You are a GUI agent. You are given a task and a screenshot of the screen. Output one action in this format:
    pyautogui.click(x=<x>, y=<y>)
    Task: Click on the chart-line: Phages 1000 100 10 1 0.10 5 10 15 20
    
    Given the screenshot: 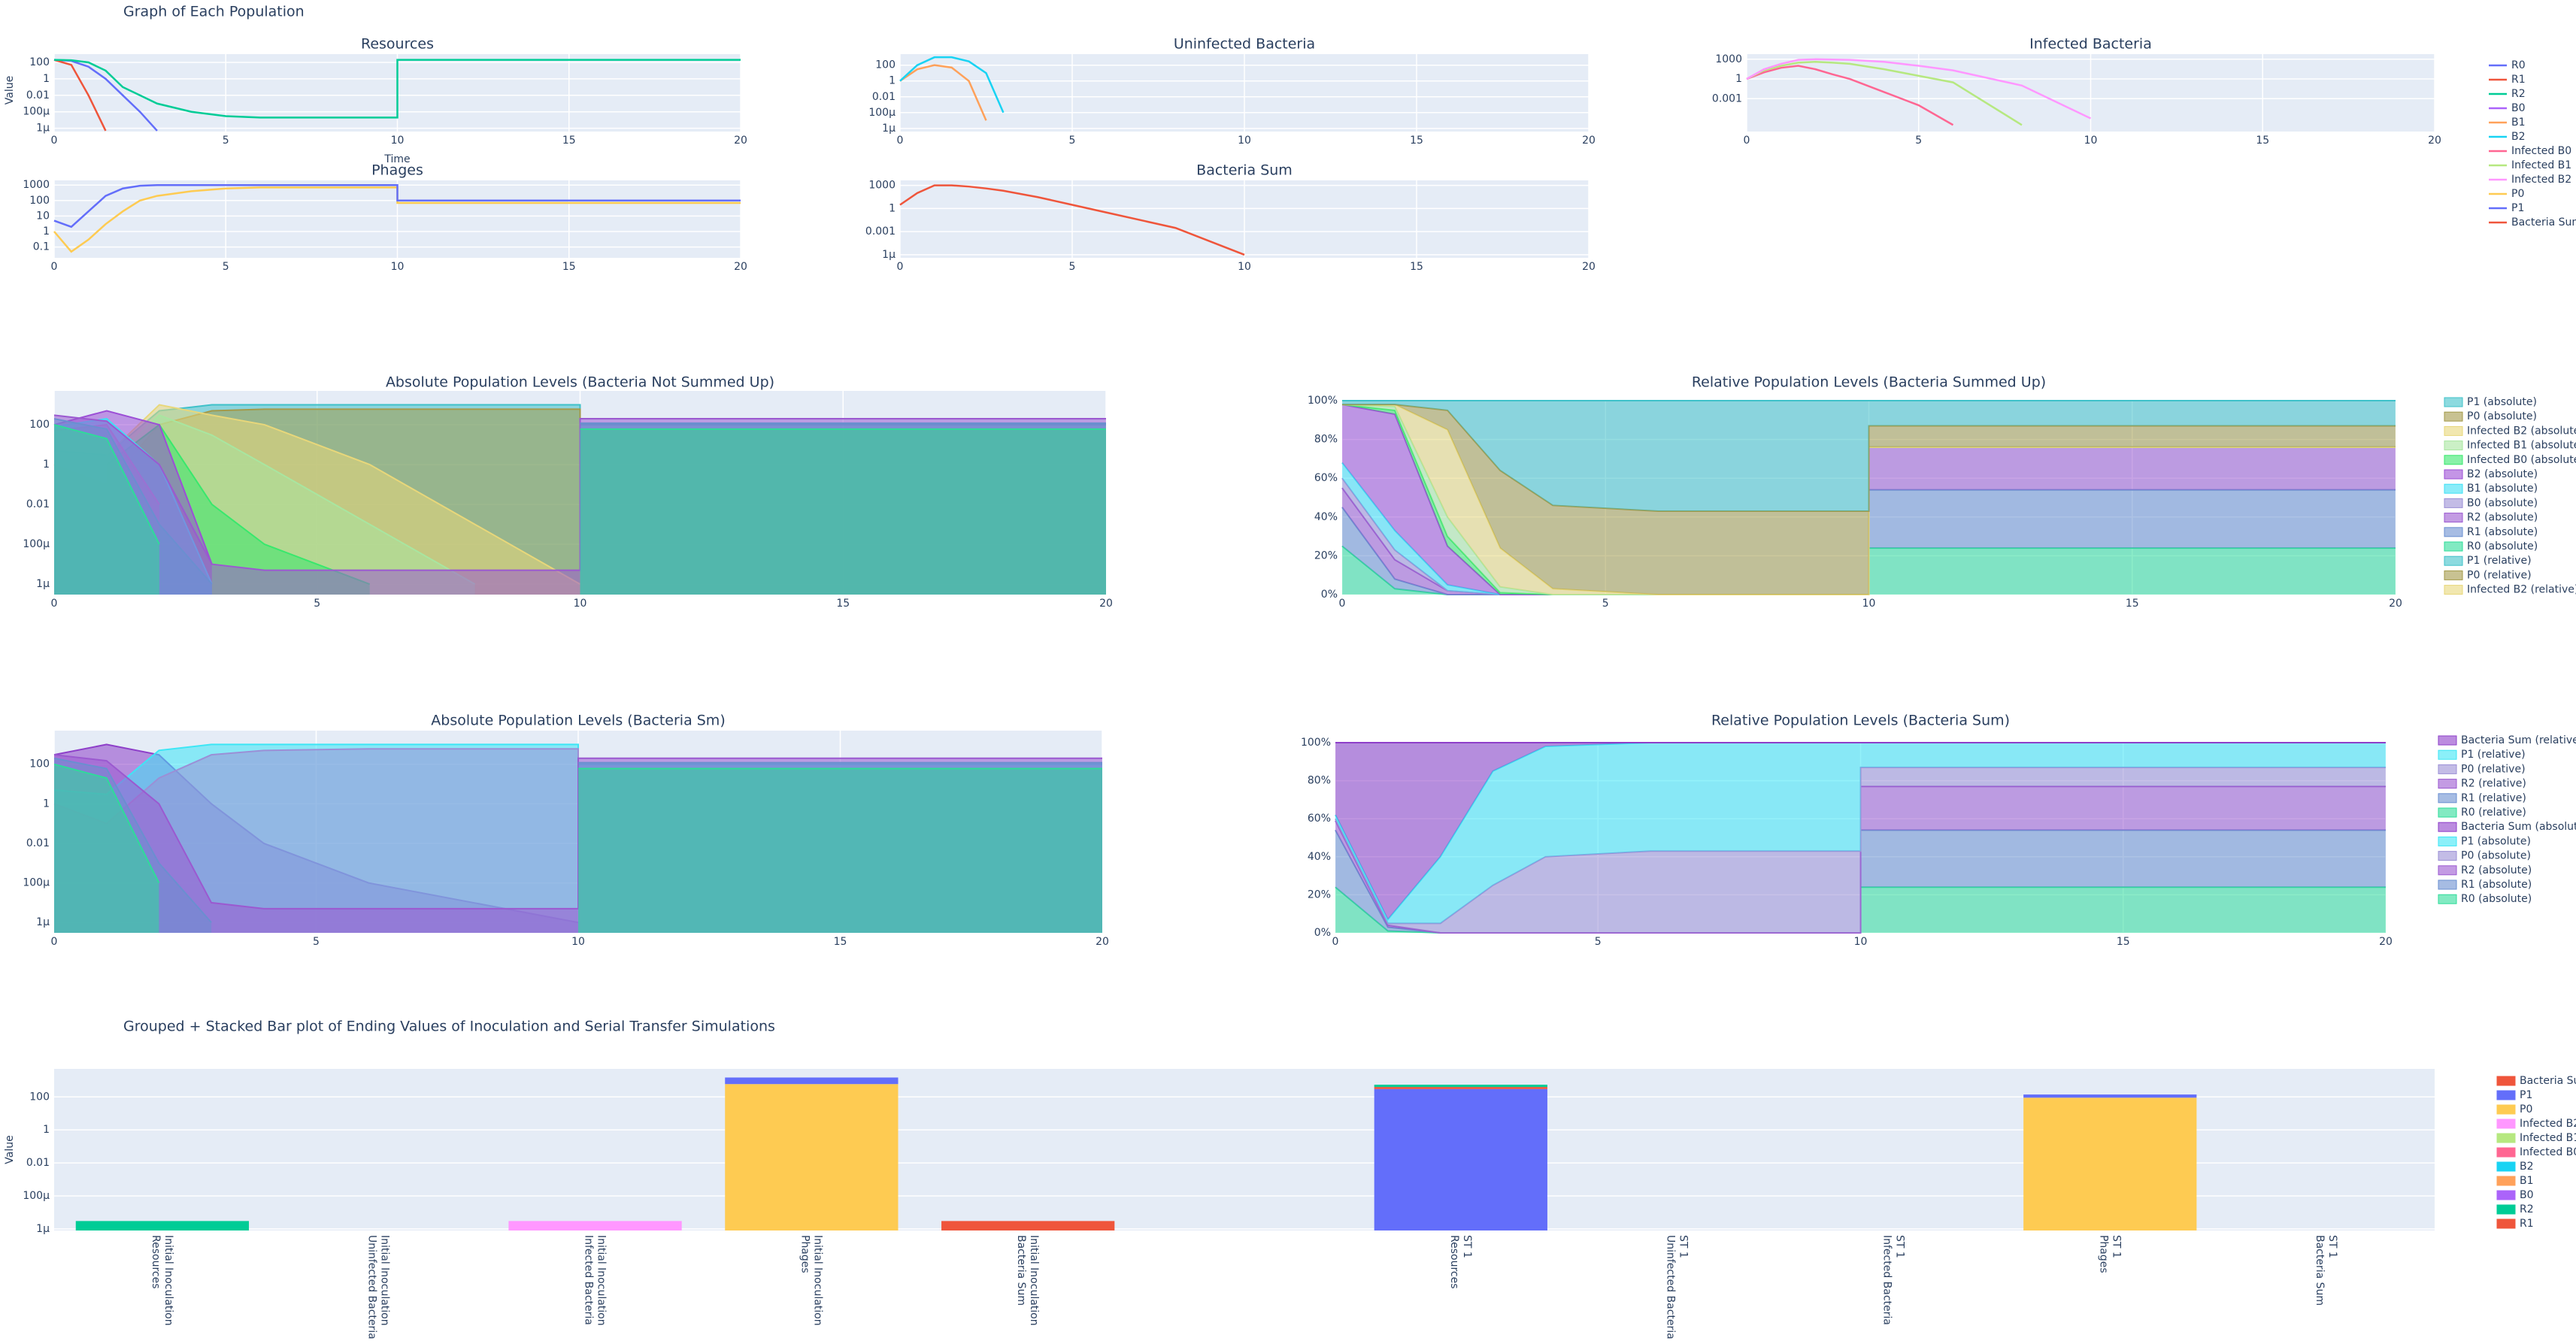 What is the action you would take?
    pyautogui.click(x=385, y=218)
    